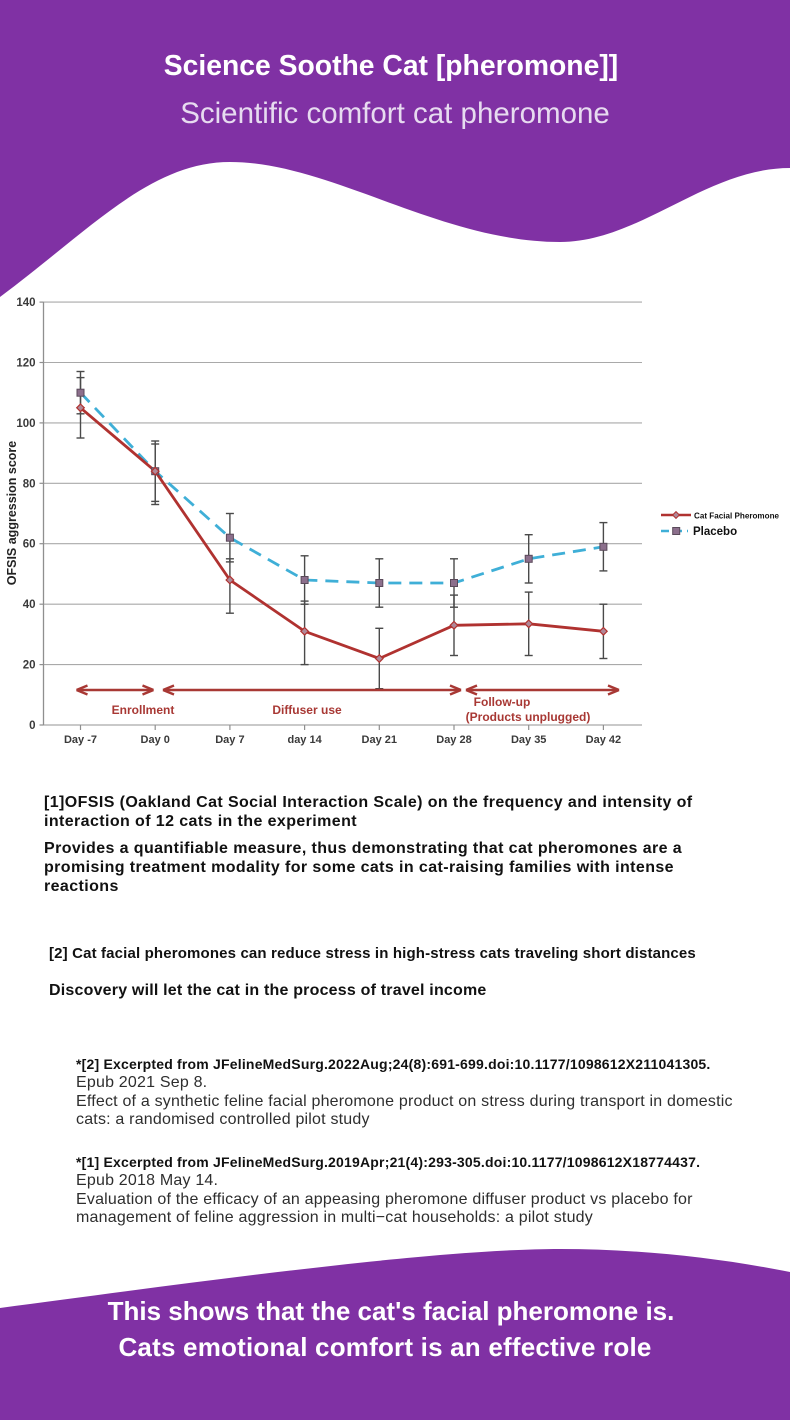  What do you see at coordinates (29, 666) in the screenshot?
I see `svg-text: 20` at bounding box center [29, 666].